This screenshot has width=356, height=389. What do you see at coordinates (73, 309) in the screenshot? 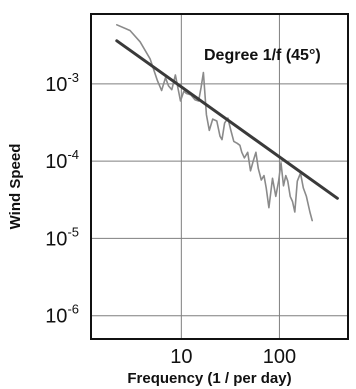
I see `y-tick-exponent: -6` at bounding box center [73, 309].